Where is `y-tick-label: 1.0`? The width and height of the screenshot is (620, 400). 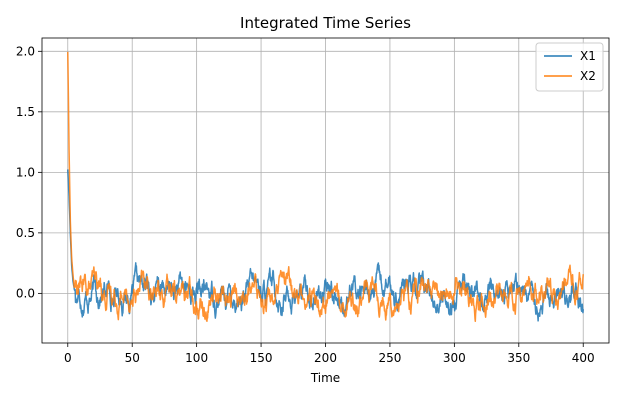 y-tick-label: 1.0 is located at coordinates (25, 172).